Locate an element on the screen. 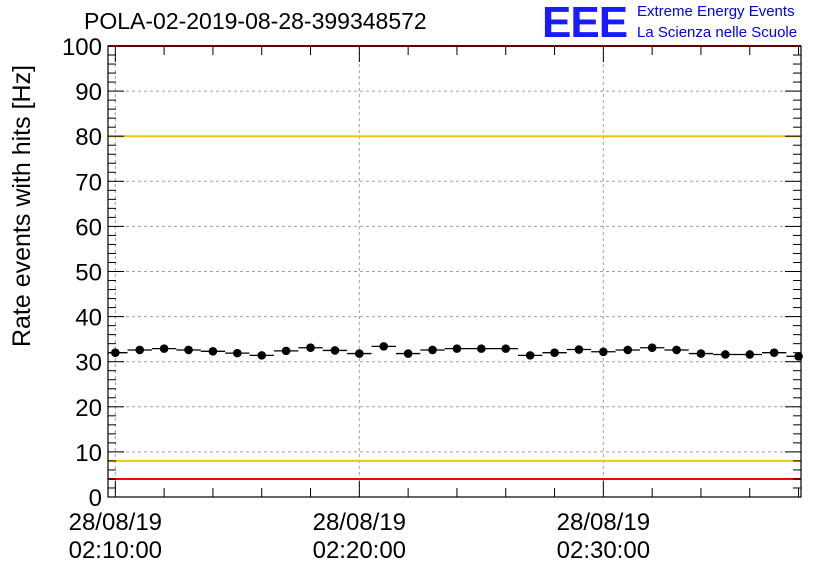 Image resolution: width=836 pixels, height=572 pixels. logo-text-line2: La Scienza nelle Scuole is located at coordinates (717, 32).